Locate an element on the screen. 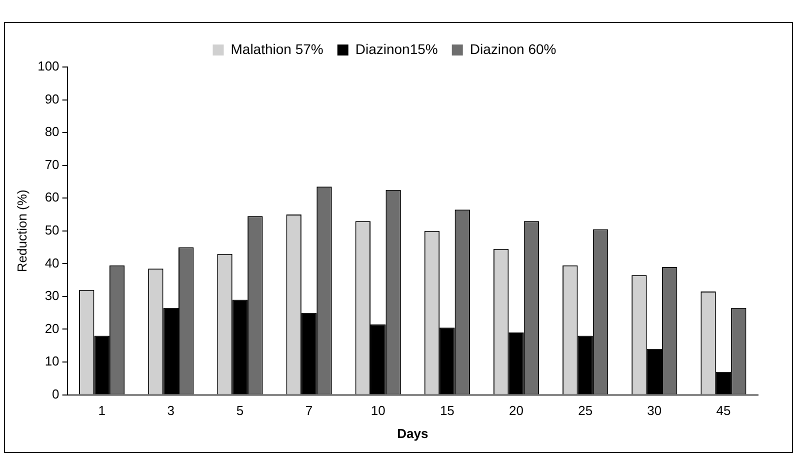 The height and width of the screenshot is (457, 797). x-tick-label: 10 is located at coordinates (378, 410).